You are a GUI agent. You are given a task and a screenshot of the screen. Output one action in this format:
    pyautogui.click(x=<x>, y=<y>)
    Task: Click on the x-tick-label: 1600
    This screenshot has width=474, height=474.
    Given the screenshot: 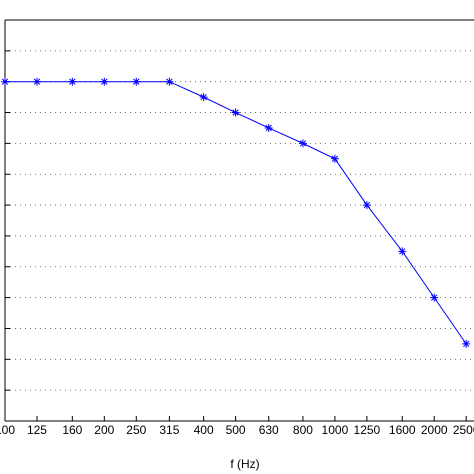 What is the action you would take?
    pyautogui.click(x=402, y=430)
    